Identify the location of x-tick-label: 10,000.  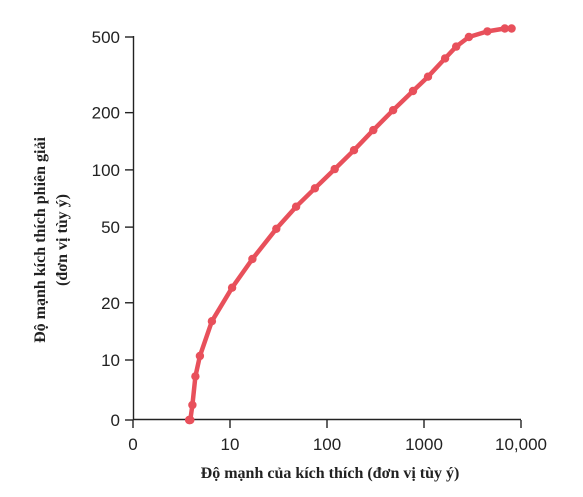
(521, 444).